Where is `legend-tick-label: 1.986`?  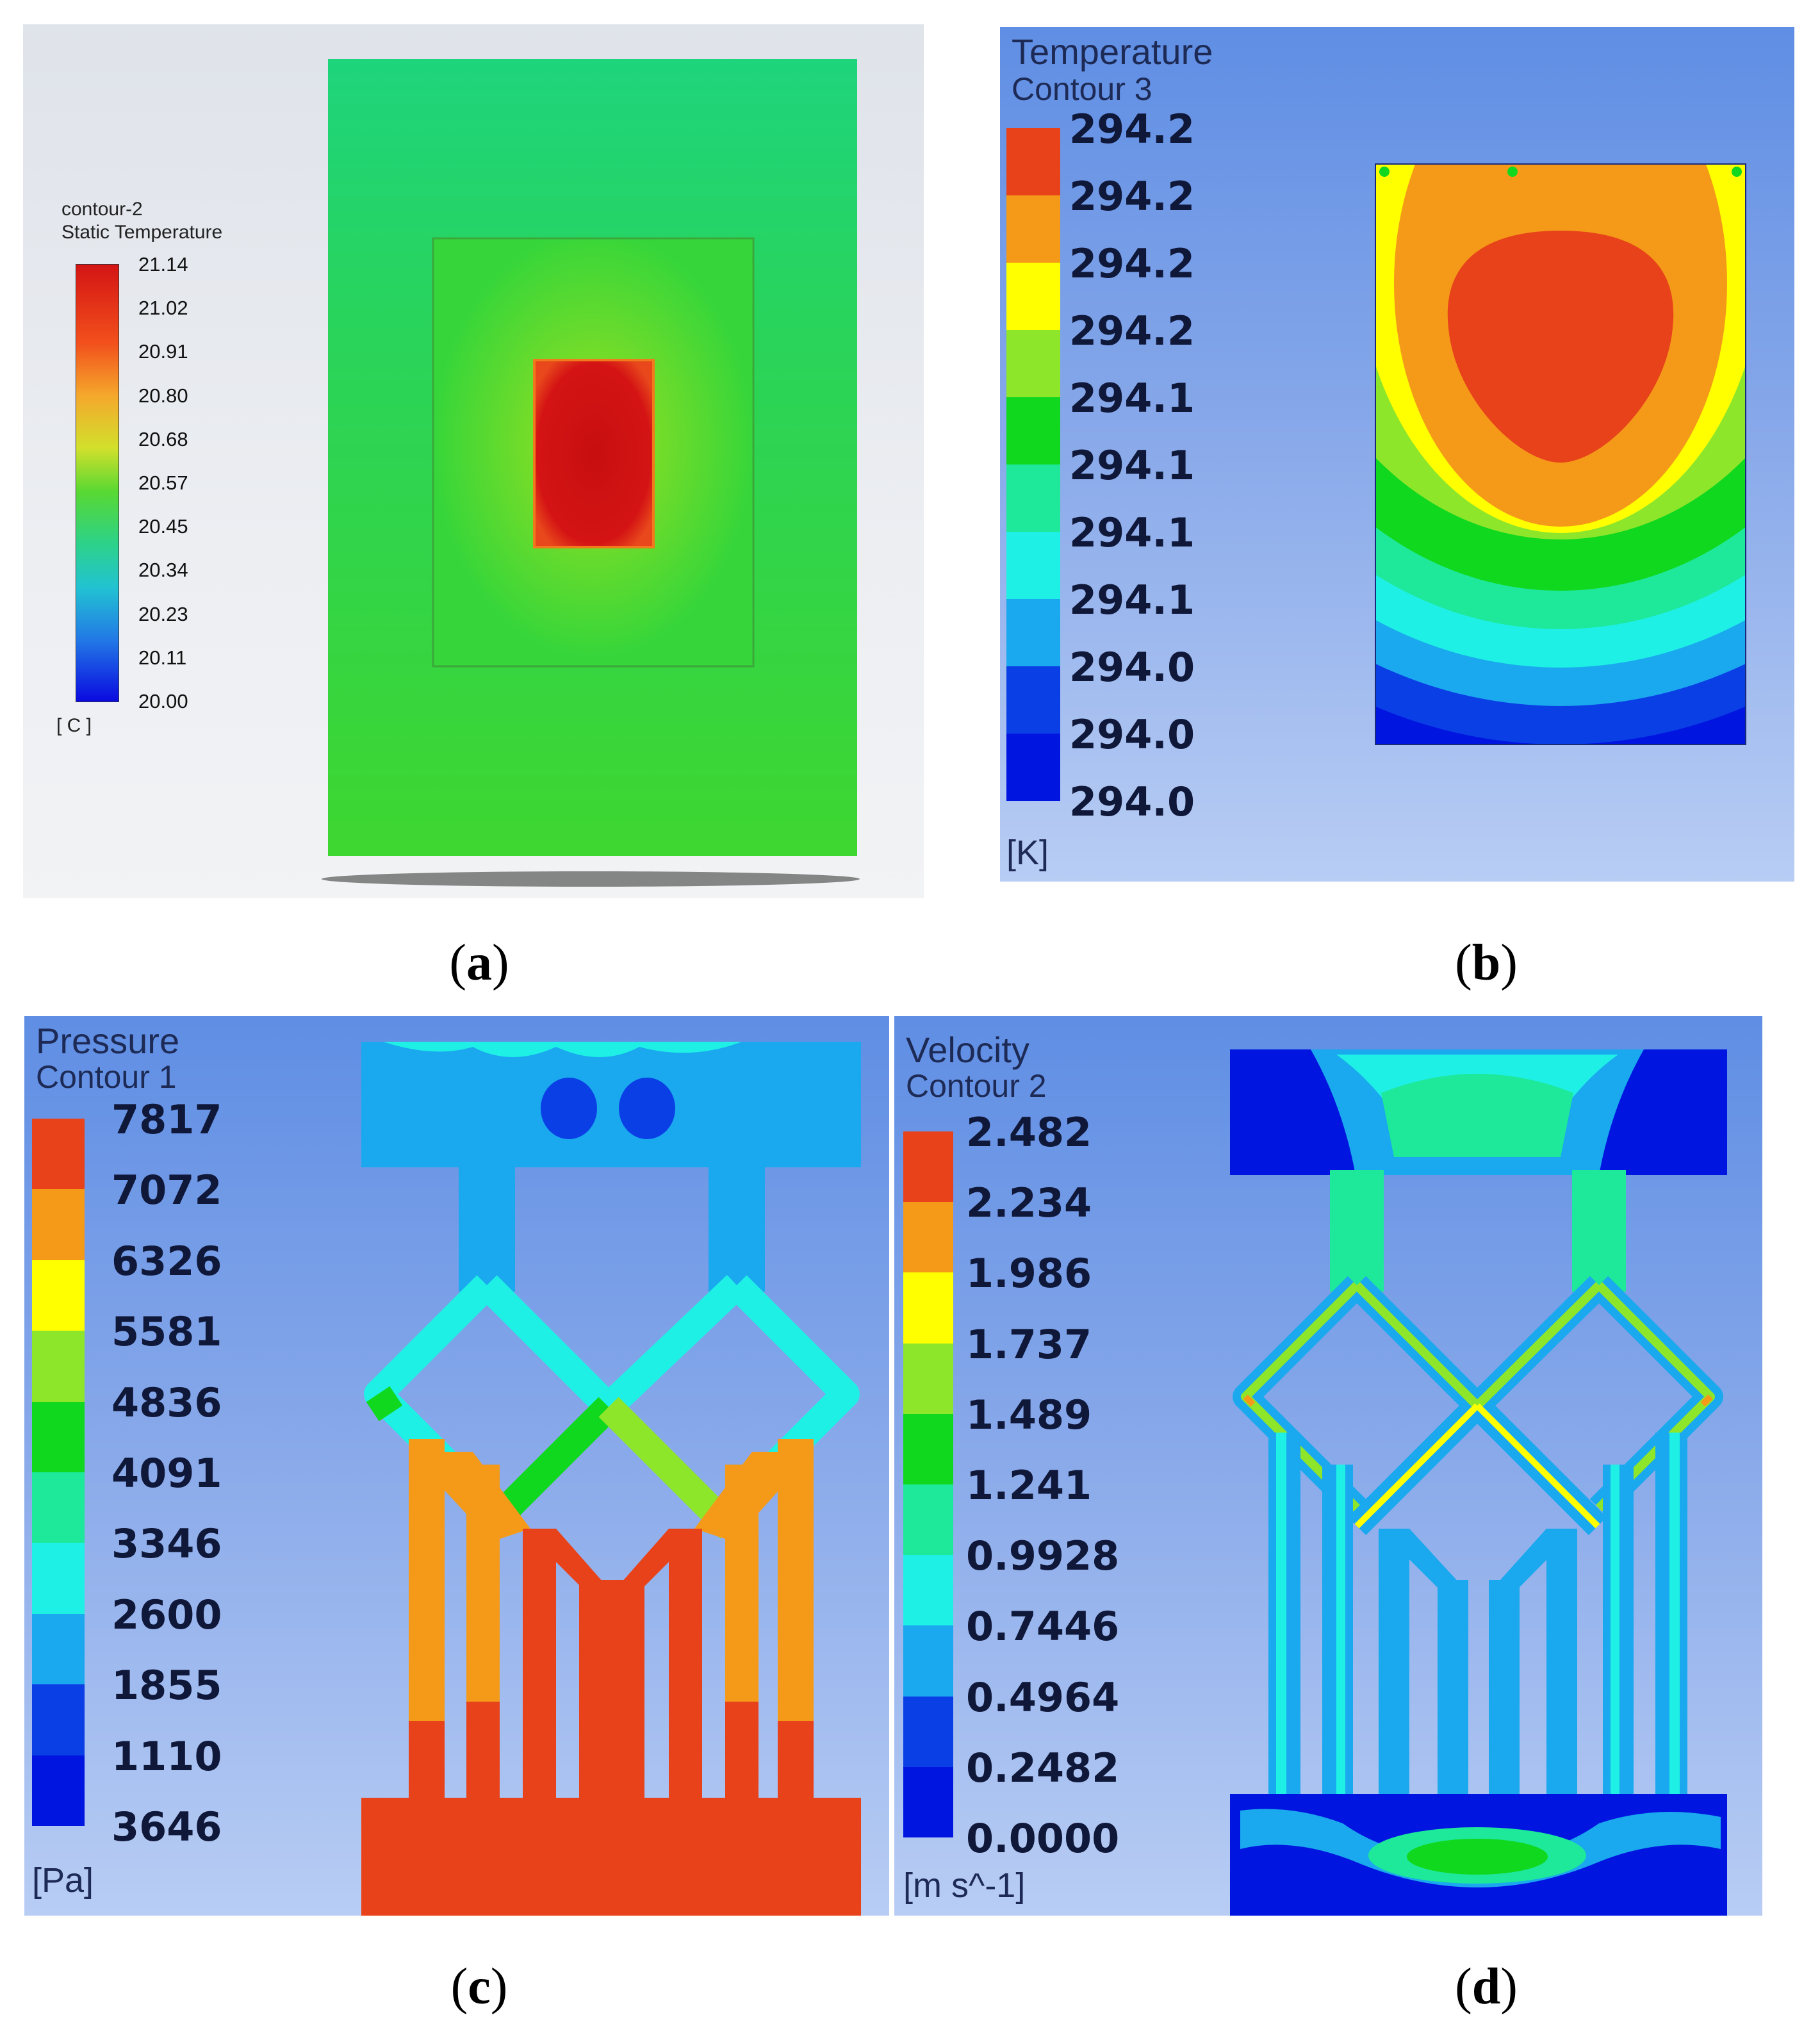
legend-tick-label: 1.986 is located at coordinates (1029, 1274).